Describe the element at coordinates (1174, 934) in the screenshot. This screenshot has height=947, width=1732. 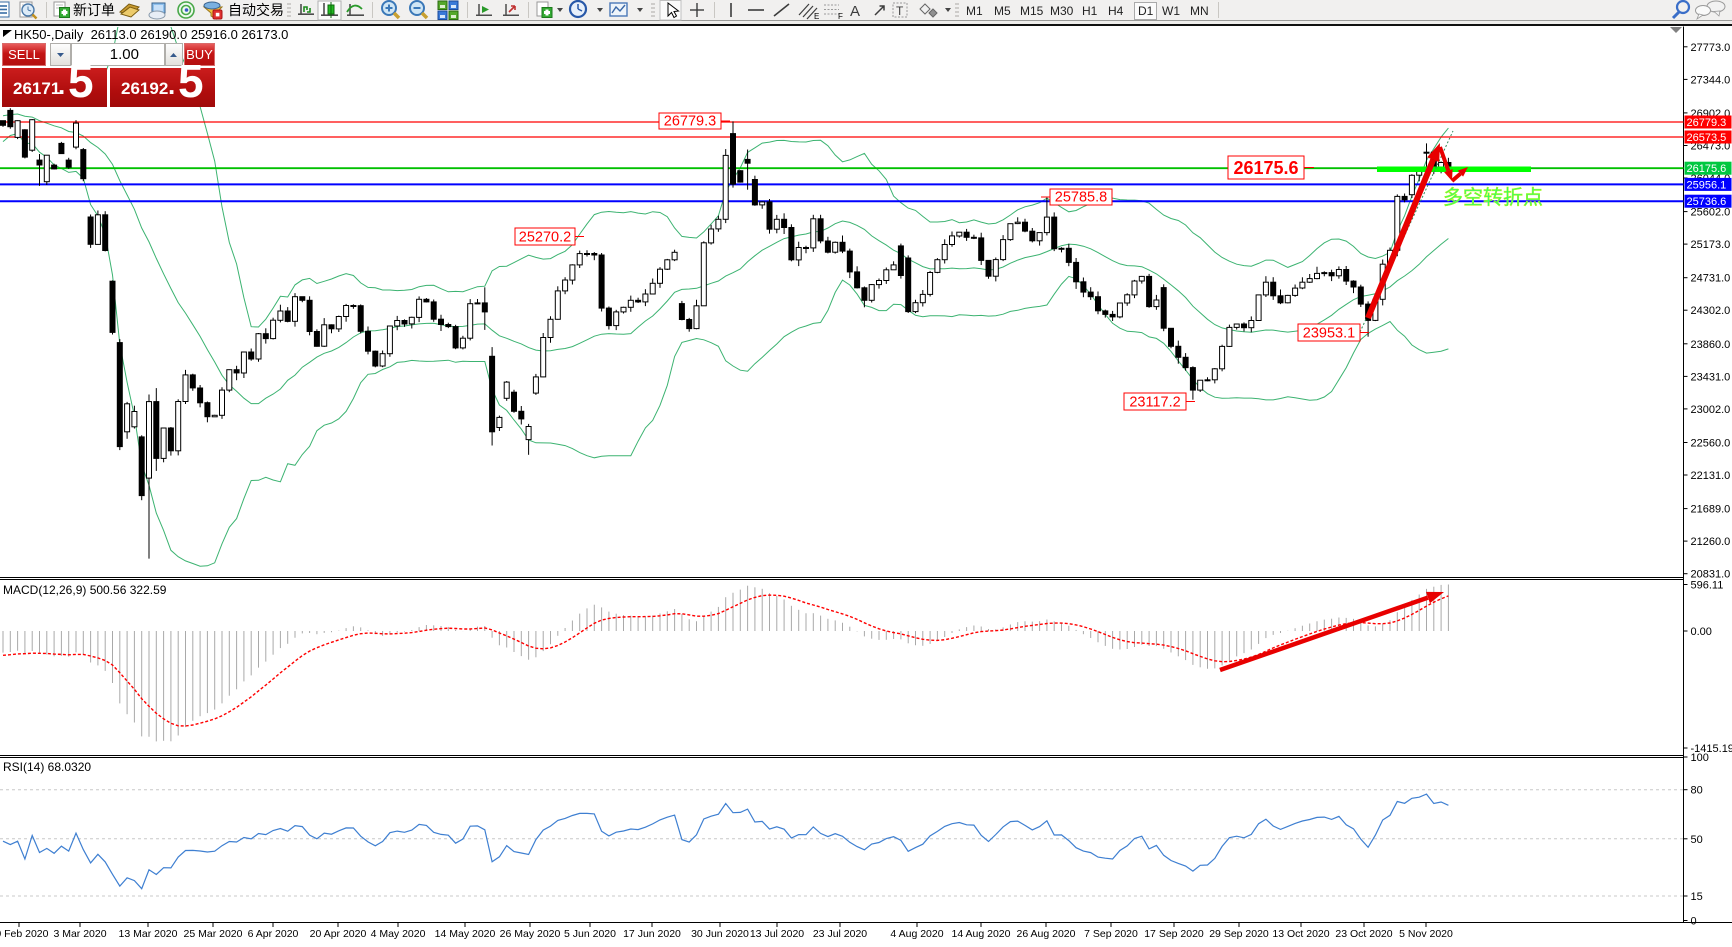
I see `svg-text: 17 Sep 2020` at that location.